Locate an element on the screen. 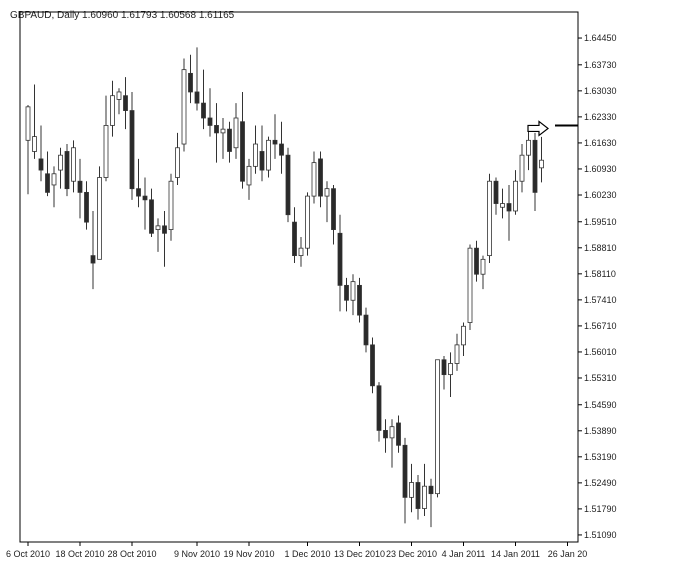  x-tick-label: 4 Jan 2011 is located at coordinates (464, 554).